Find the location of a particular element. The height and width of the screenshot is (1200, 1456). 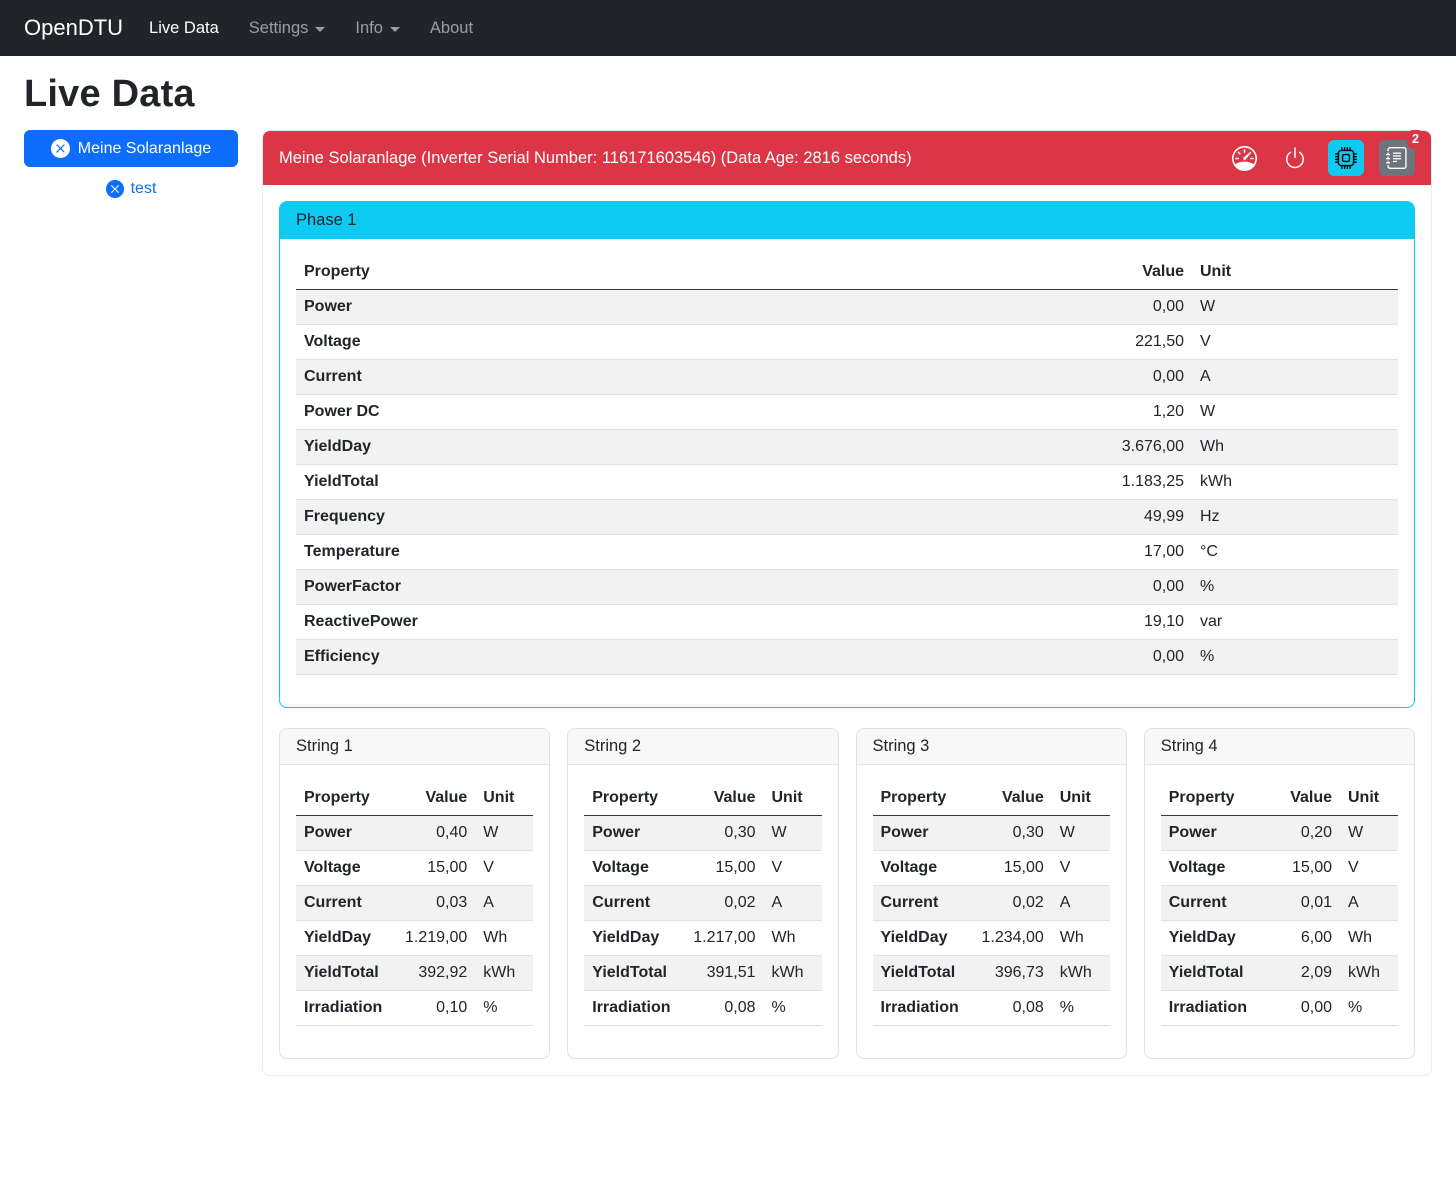

speedometer-icon is located at coordinates (1244, 158).